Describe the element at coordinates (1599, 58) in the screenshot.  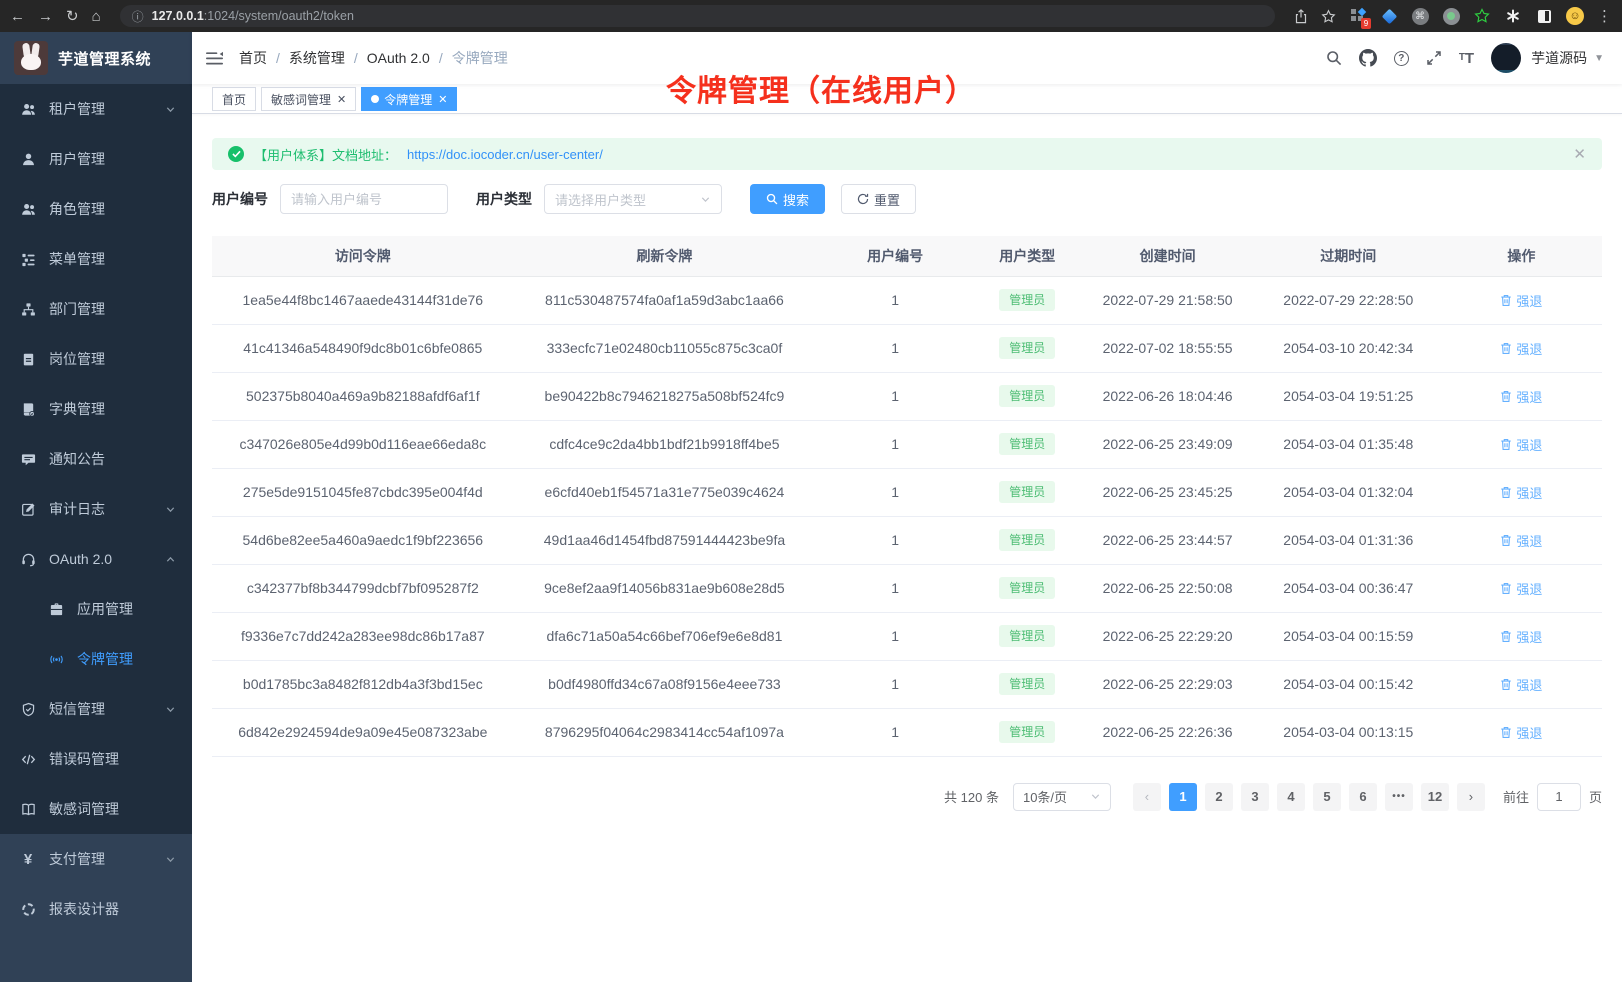
I see `user-menu-caret-icon: ▼` at that location.